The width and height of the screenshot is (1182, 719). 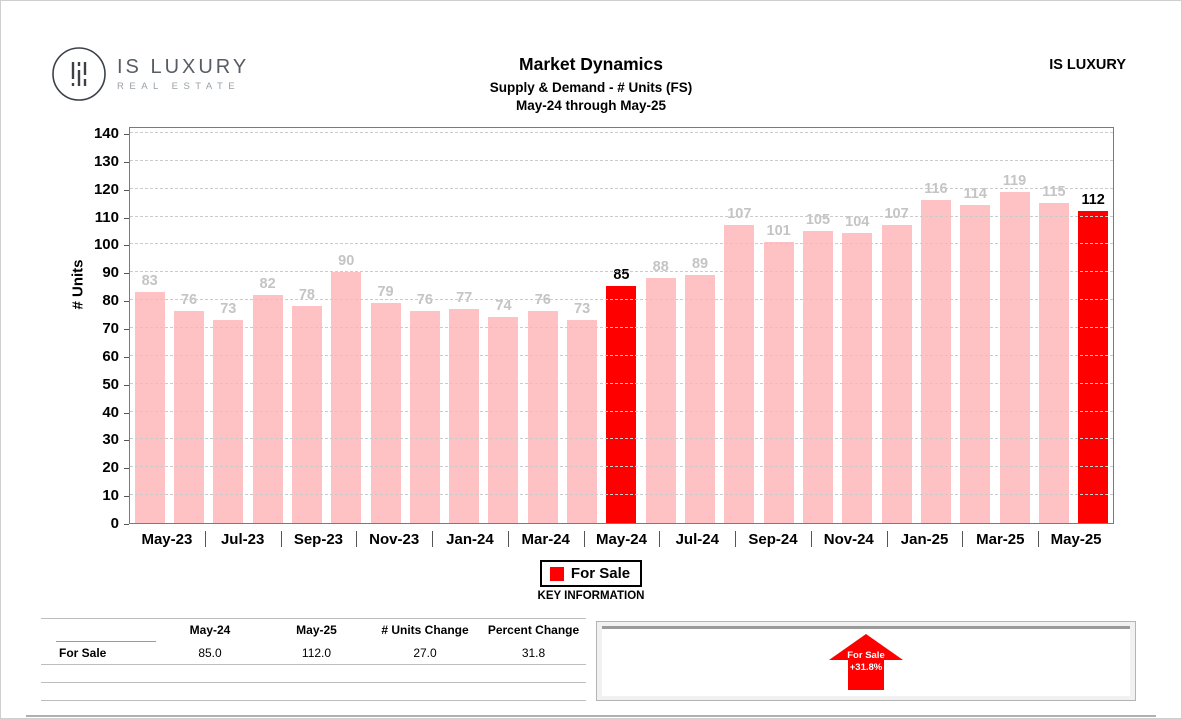 I want to click on bar-slot: 104, so click(x=857, y=325).